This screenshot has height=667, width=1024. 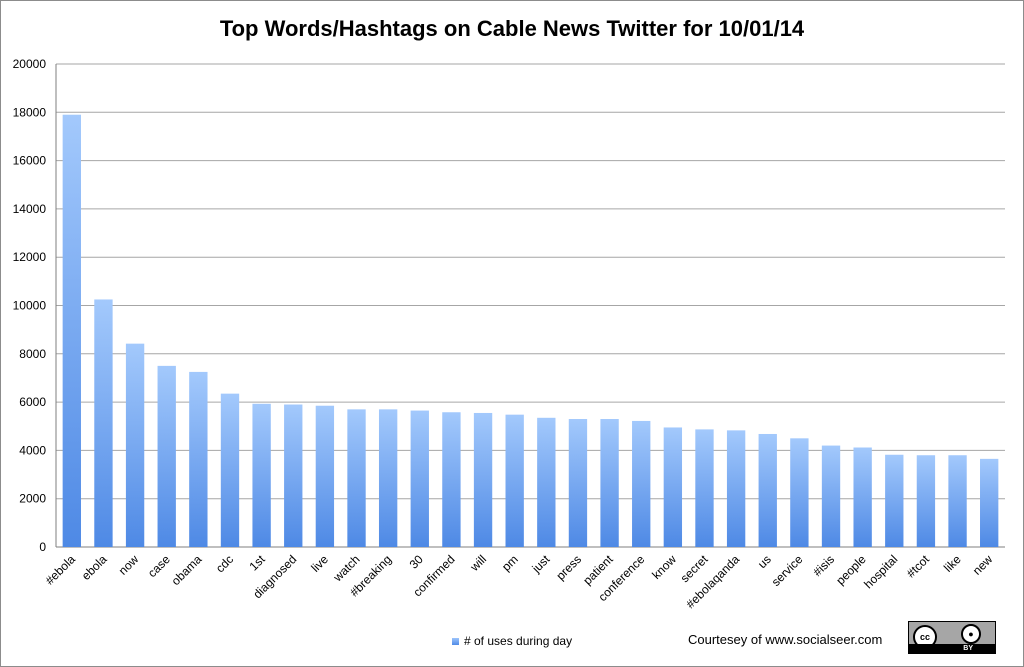 I want to click on y-tick-label: 4000, so click(x=32, y=450).